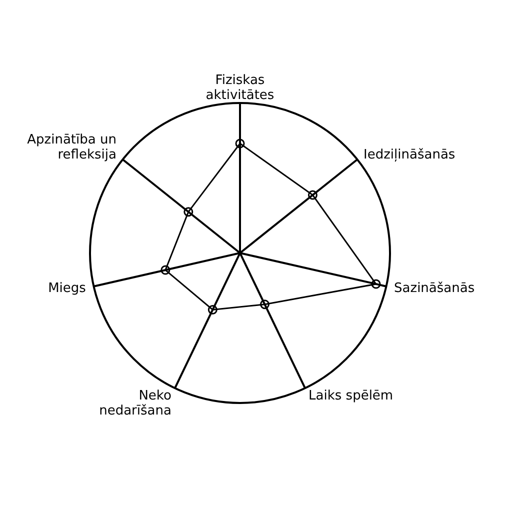  Describe the element at coordinates (410, 154) in the screenshot. I see `spoke-label: Iedziļināšanās` at that location.